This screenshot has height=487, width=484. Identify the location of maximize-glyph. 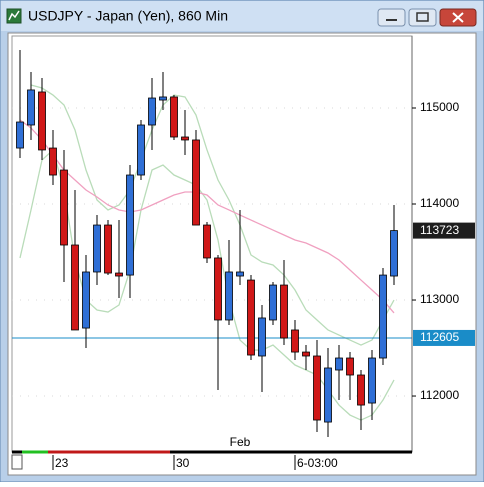
(422, 17).